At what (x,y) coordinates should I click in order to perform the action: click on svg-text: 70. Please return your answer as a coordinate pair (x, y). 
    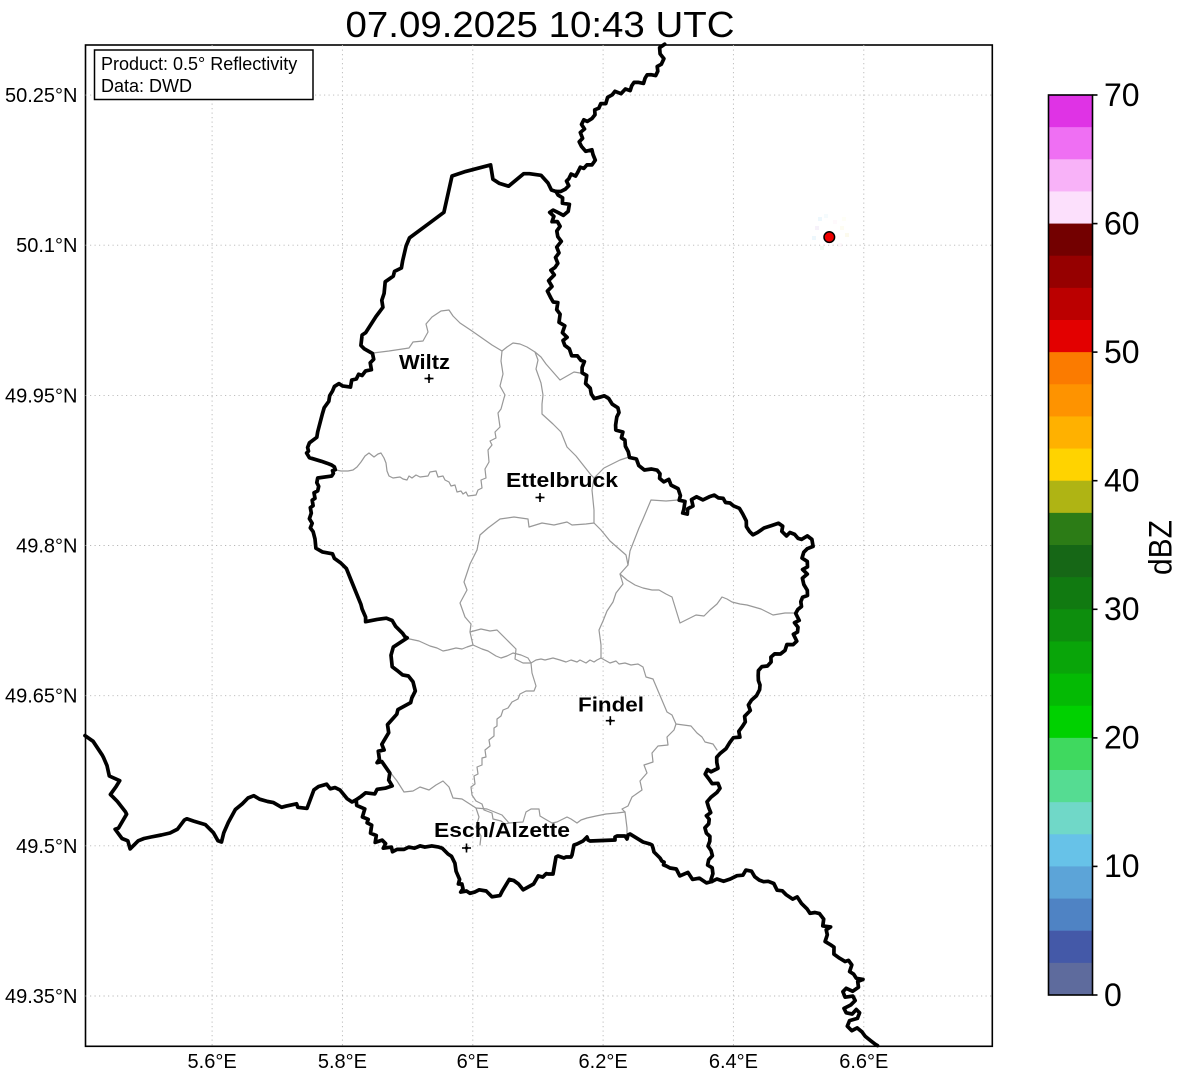
    Looking at the image, I should click on (1122, 95).